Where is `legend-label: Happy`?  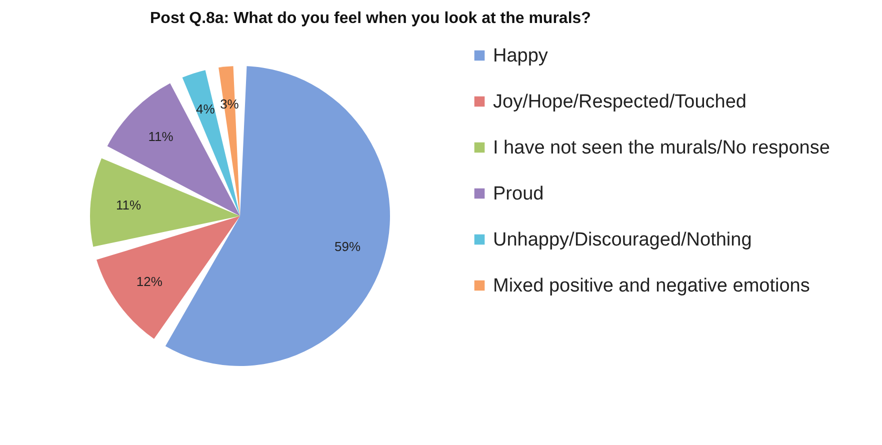
legend-label: Happy is located at coordinates (520, 56).